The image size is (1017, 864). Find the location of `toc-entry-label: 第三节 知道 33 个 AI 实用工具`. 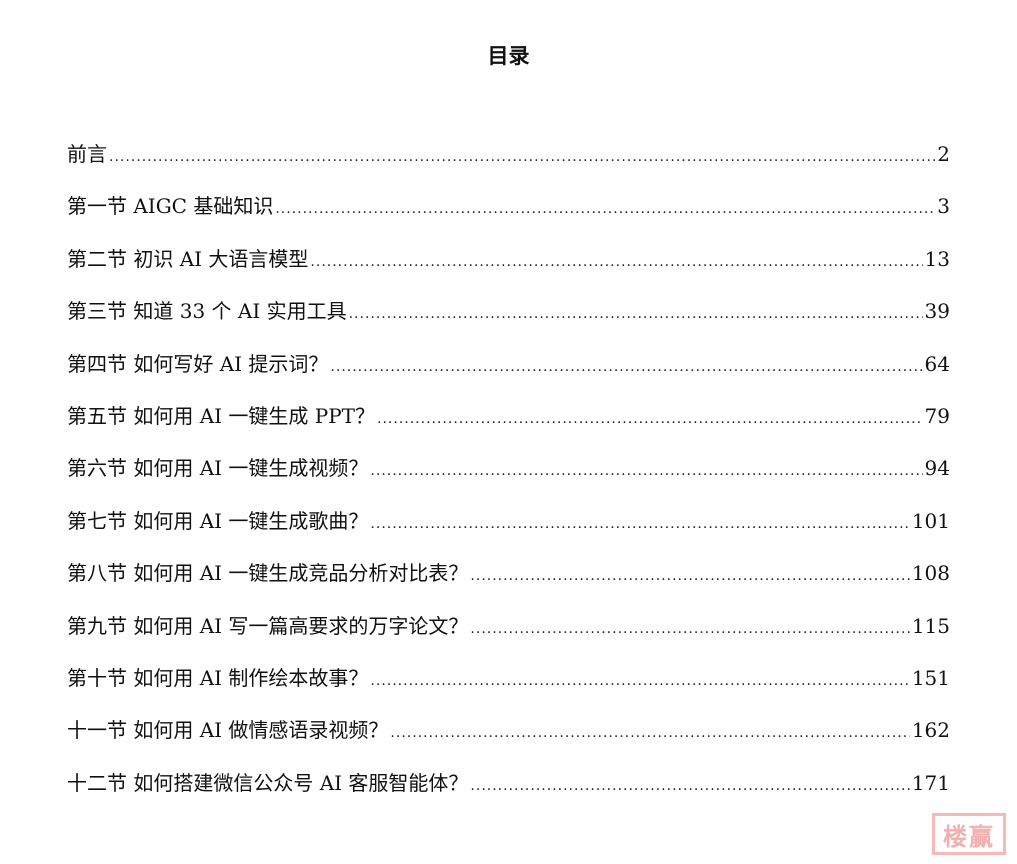

toc-entry-label: 第三节 知道 33 个 AI 实用工具 is located at coordinates (207, 311).